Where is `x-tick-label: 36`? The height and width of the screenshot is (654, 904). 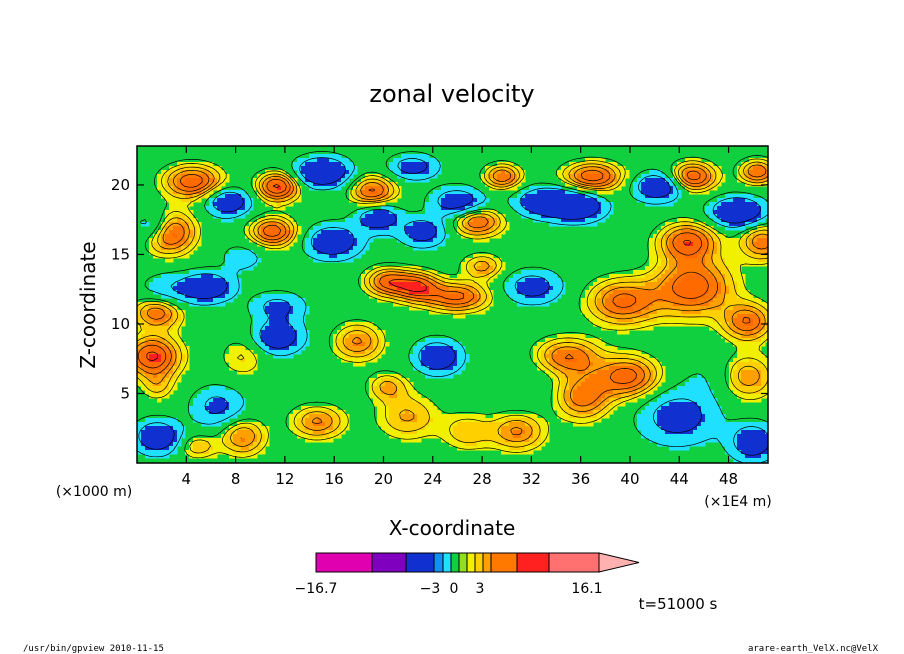 x-tick-label: 36 is located at coordinates (580, 479).